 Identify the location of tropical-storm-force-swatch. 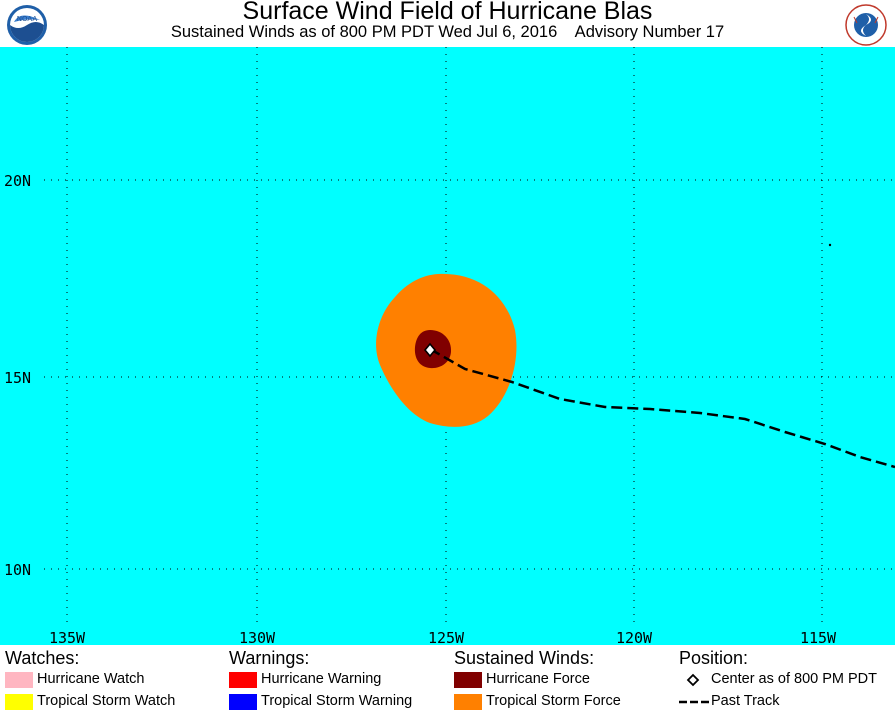
(468, 702).